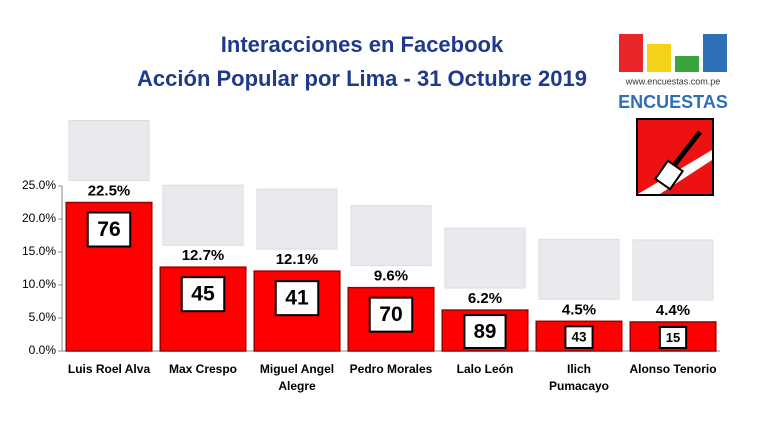  What do you see at coordinates (109, 190) in the screenshot?
I see `value-label: 22.5%` at bounding box center [109, 190].